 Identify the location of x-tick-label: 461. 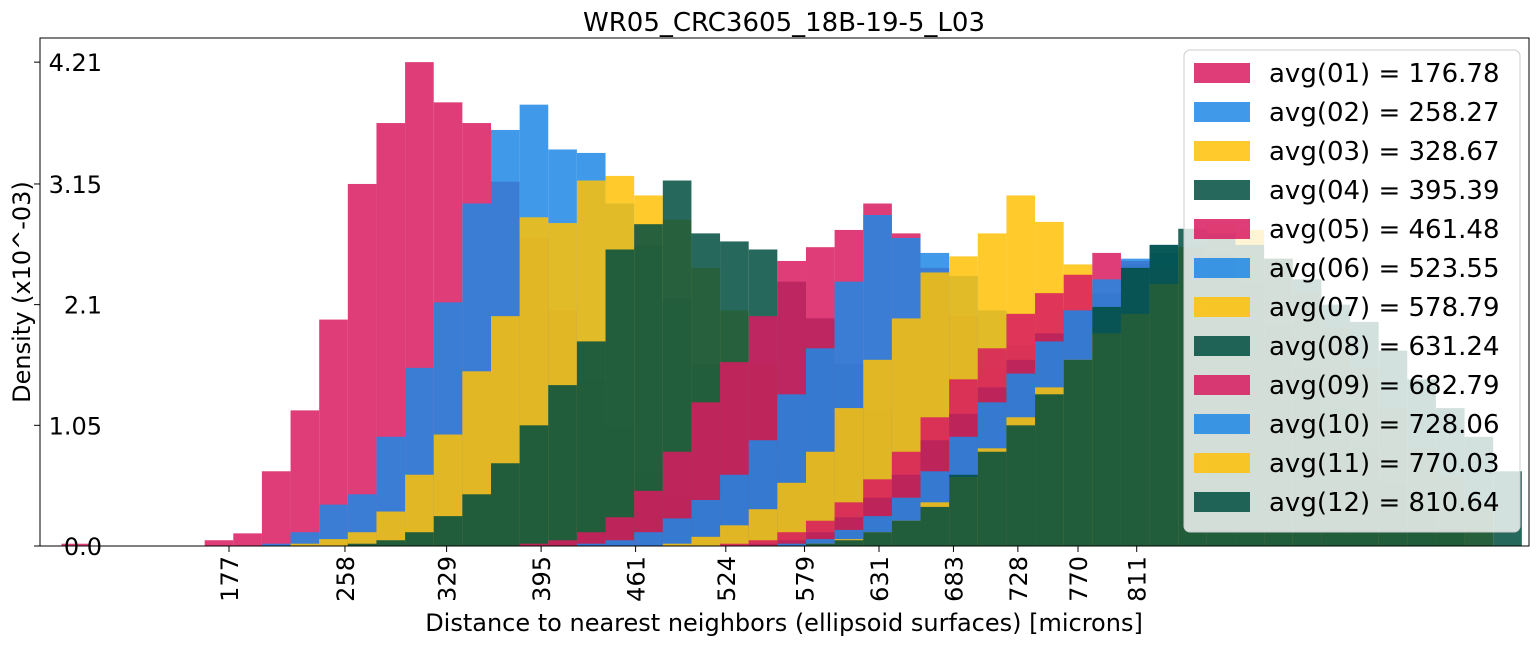
(637, 579).